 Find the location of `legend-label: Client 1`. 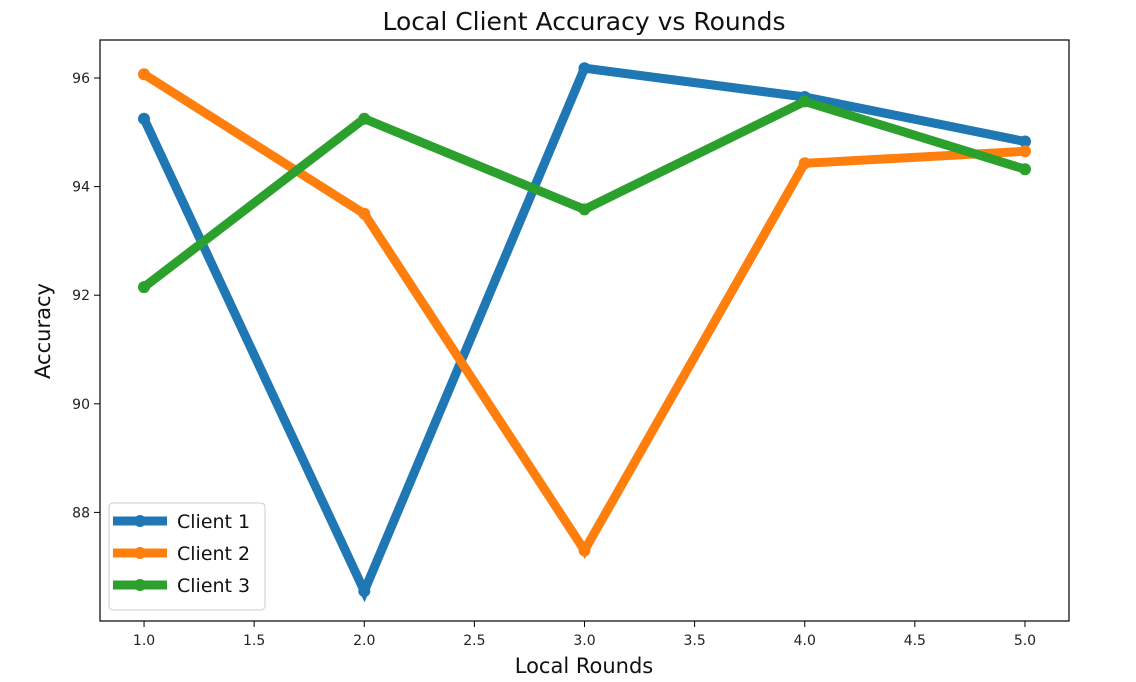

legend-label: Client 1 is located at coordinates (213, 522).